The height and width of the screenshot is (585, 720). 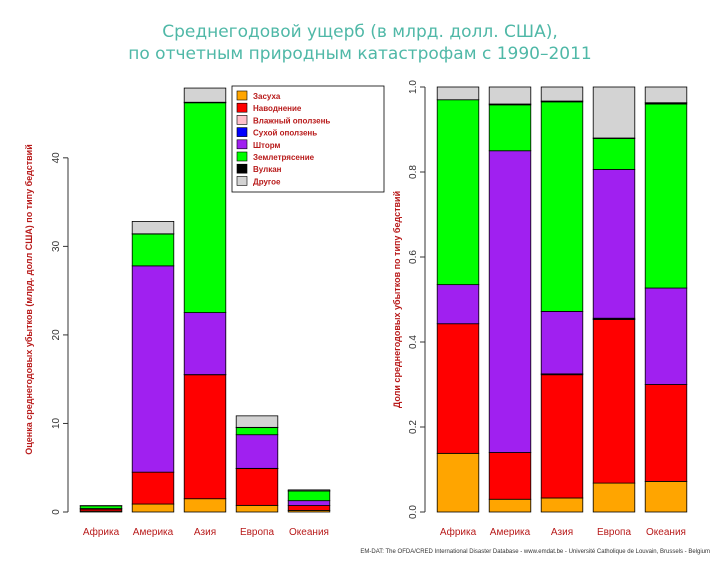 I want to click on y-tick-label: 40, so click(x=56, y=158).